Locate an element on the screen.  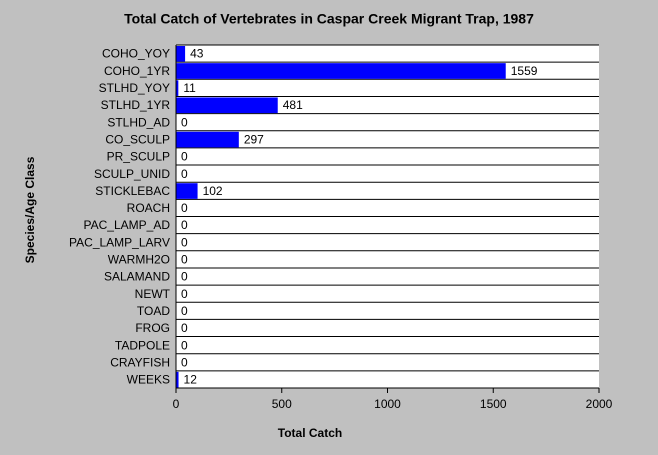
x-tick-label: 2000 is located at coordinates (599, 404).